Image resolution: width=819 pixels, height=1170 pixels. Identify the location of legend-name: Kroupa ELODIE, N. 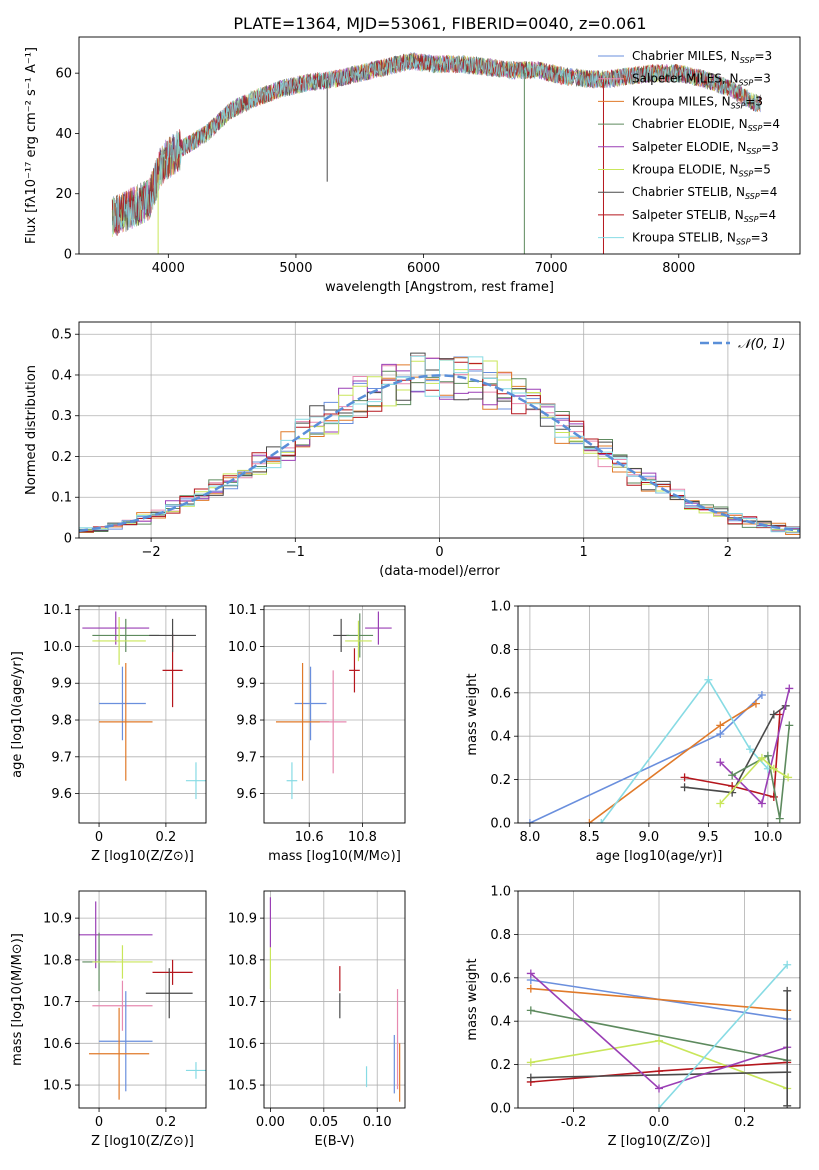
(685, 170).